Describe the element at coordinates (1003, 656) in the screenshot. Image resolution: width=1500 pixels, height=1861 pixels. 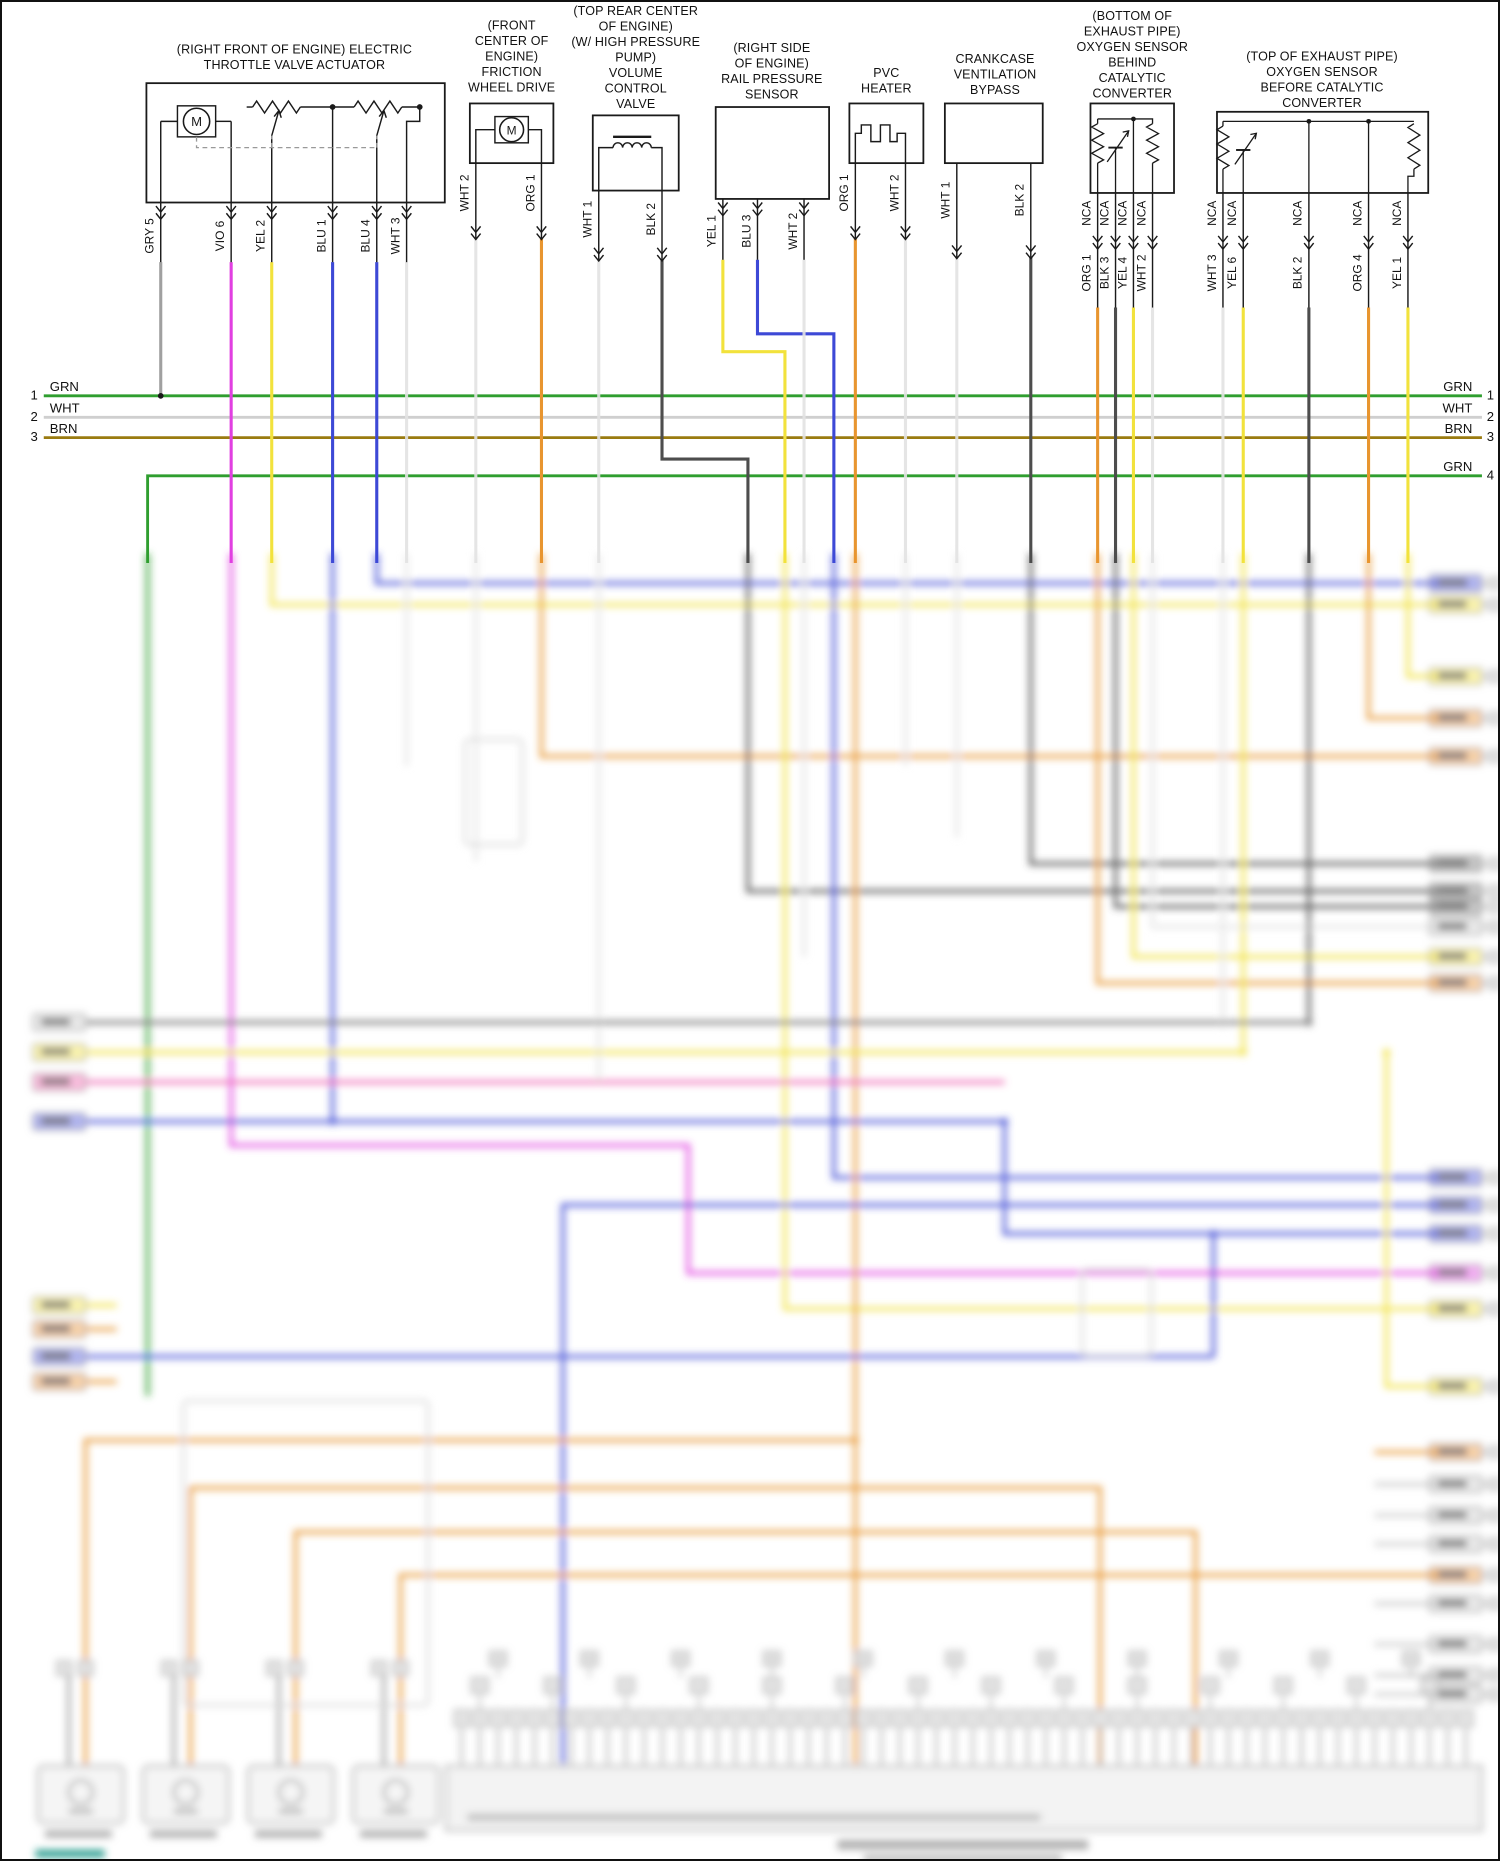
I see `wire-org` at that location.